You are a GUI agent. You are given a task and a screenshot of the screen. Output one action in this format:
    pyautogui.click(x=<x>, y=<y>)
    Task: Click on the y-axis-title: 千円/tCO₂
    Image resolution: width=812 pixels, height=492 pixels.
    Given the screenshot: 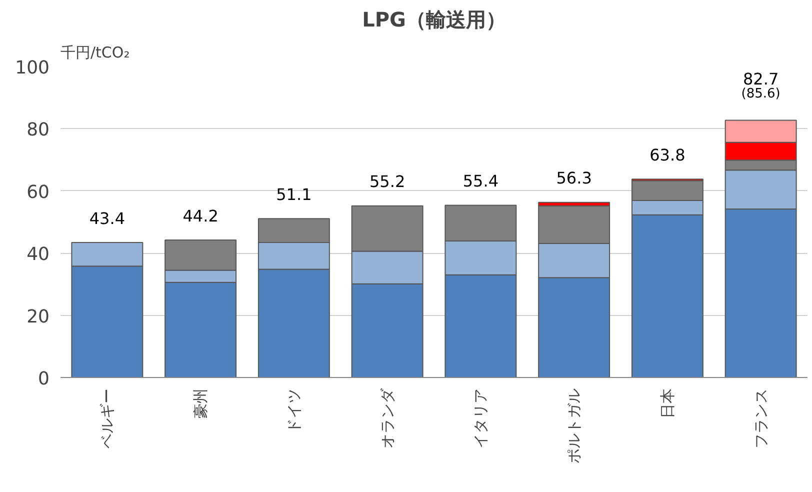 What is the action you would take?
    pyautogui.click(x=95, y=53)
    